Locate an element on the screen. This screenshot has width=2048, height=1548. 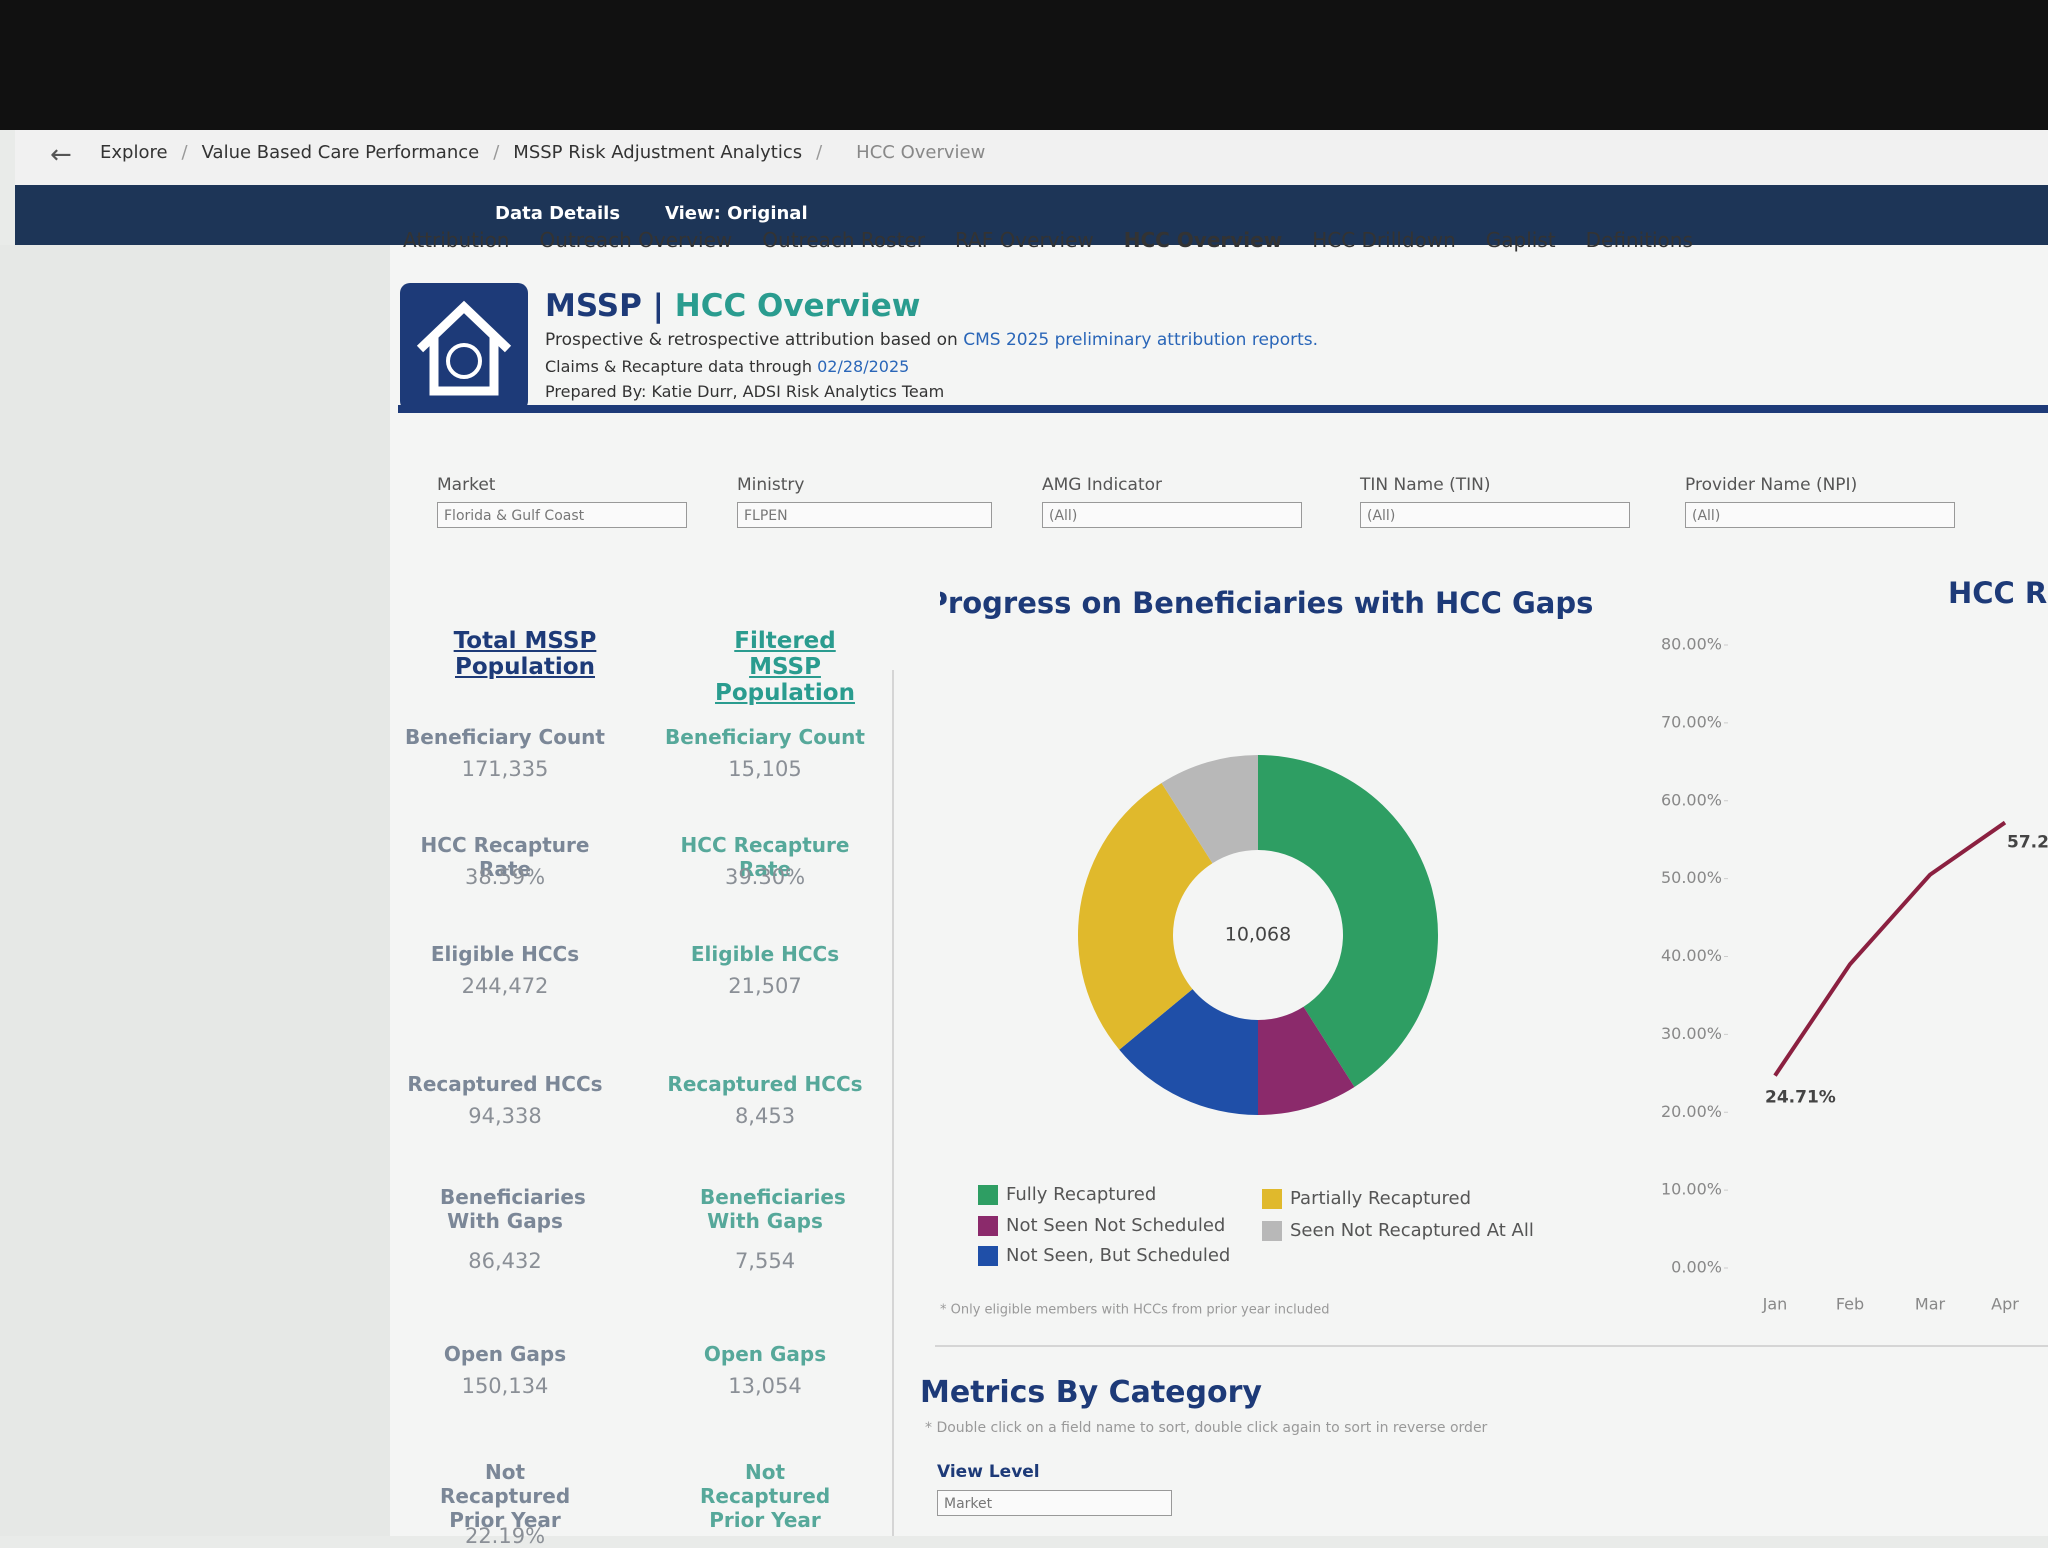
kpi-value: 39.30% is located at coordinates (765, 877).